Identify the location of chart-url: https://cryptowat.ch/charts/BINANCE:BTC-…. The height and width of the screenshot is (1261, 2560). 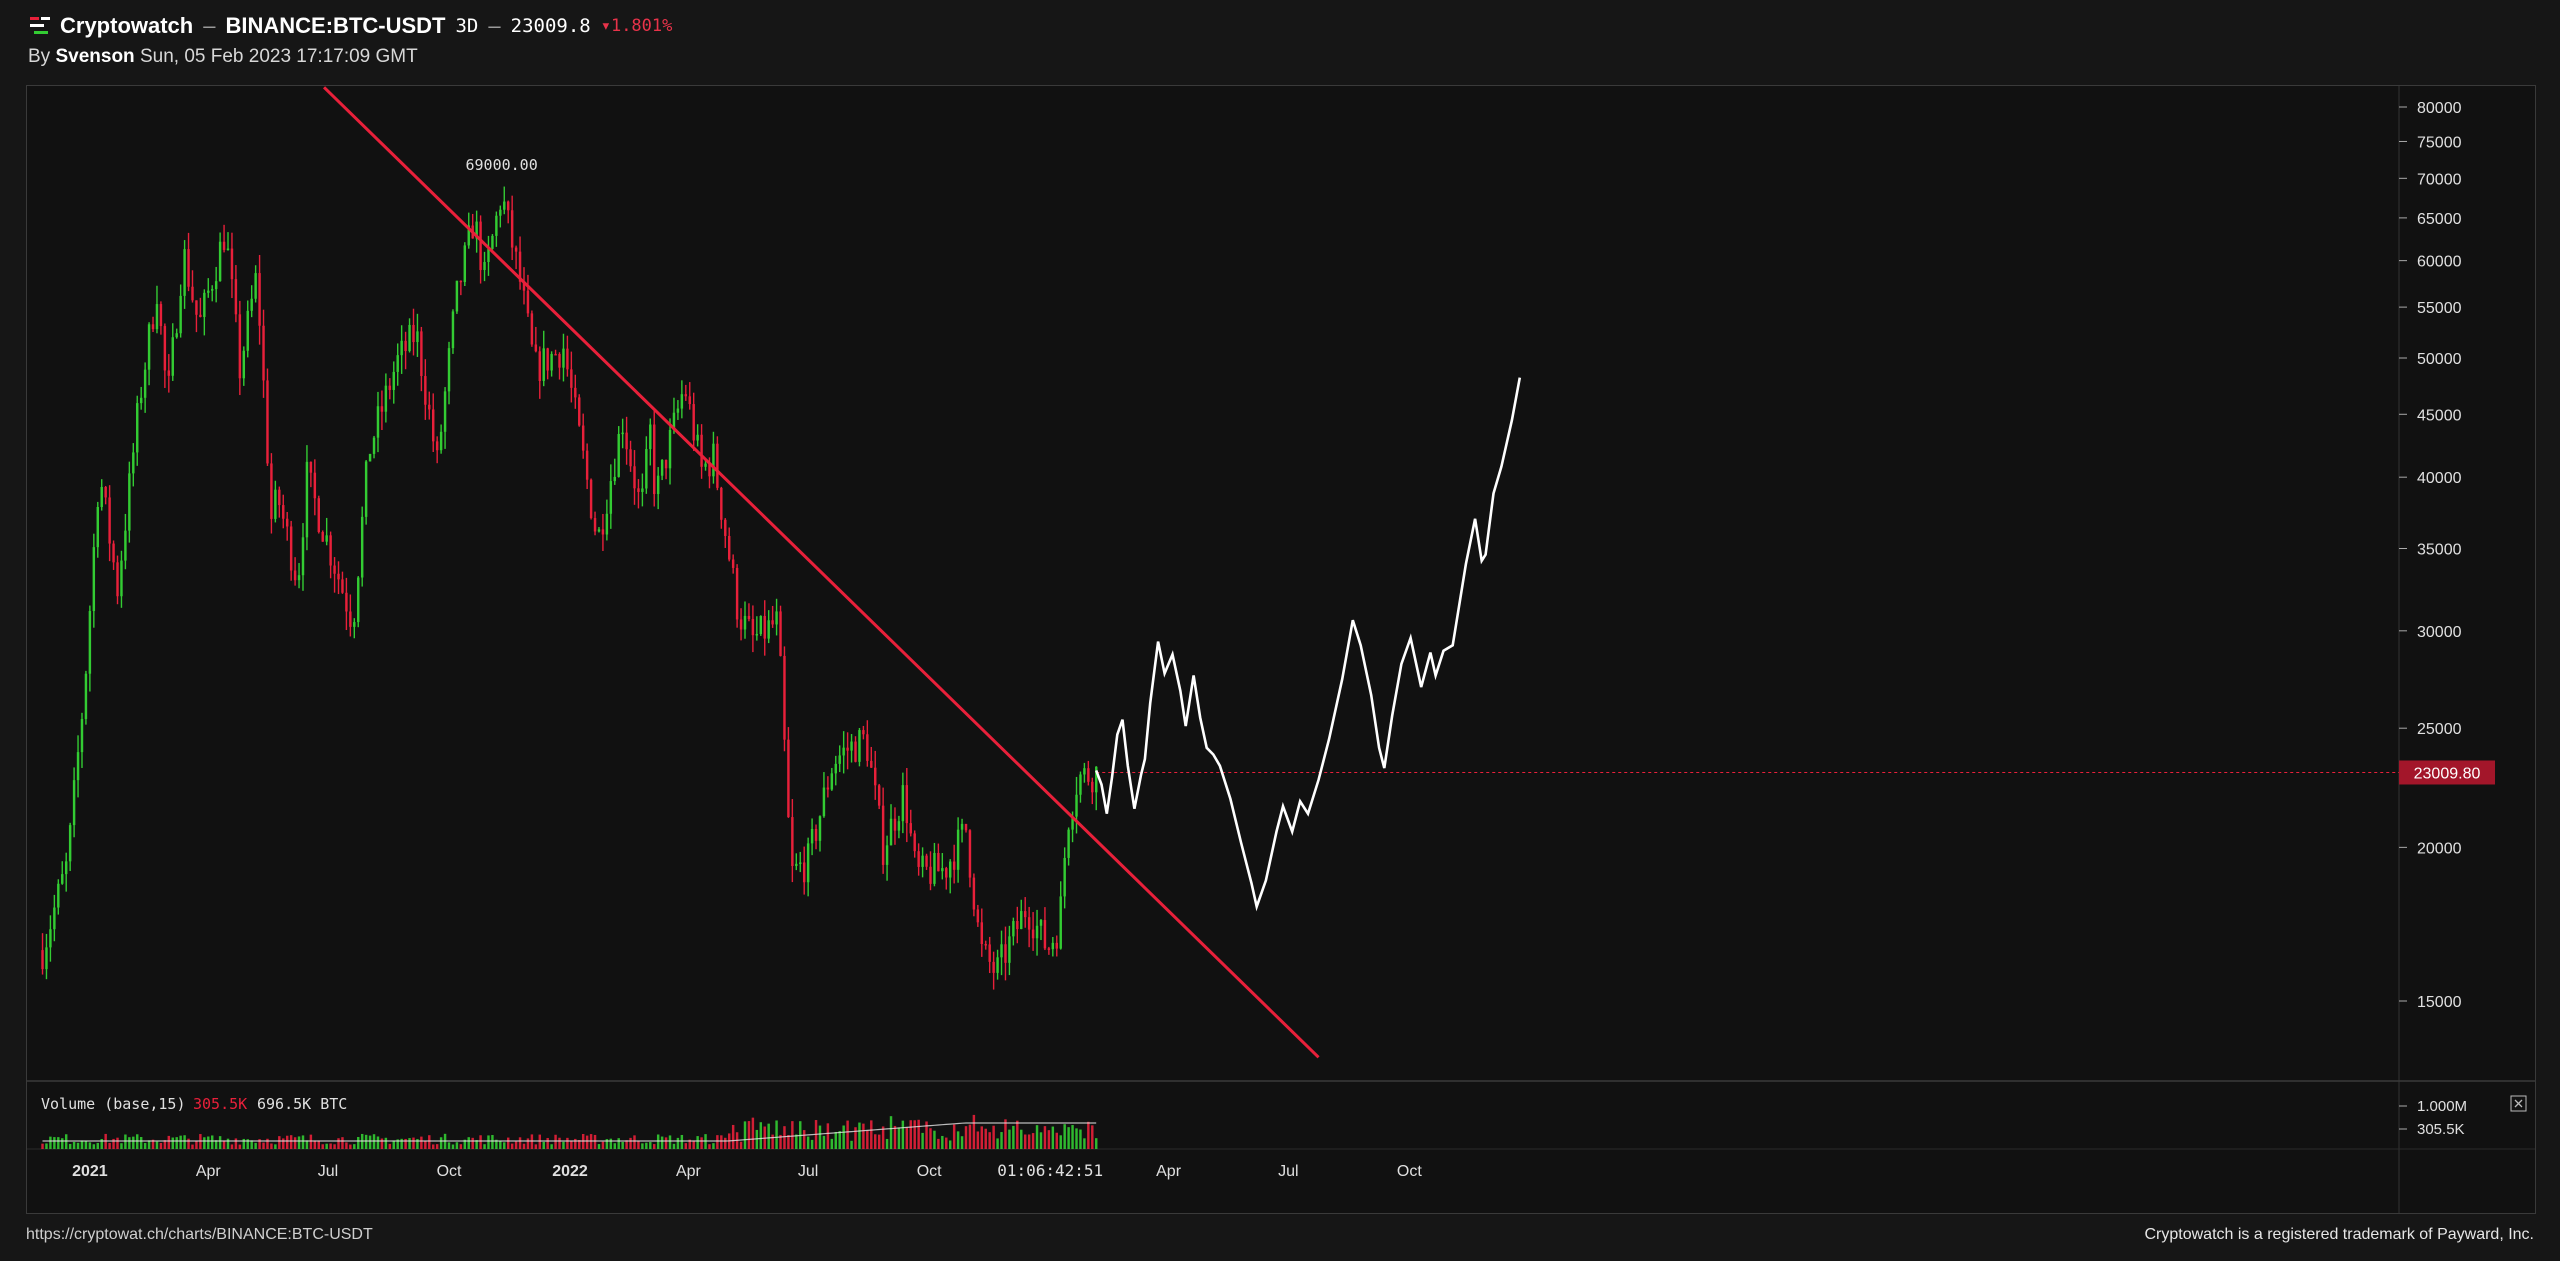
(199, 1234).